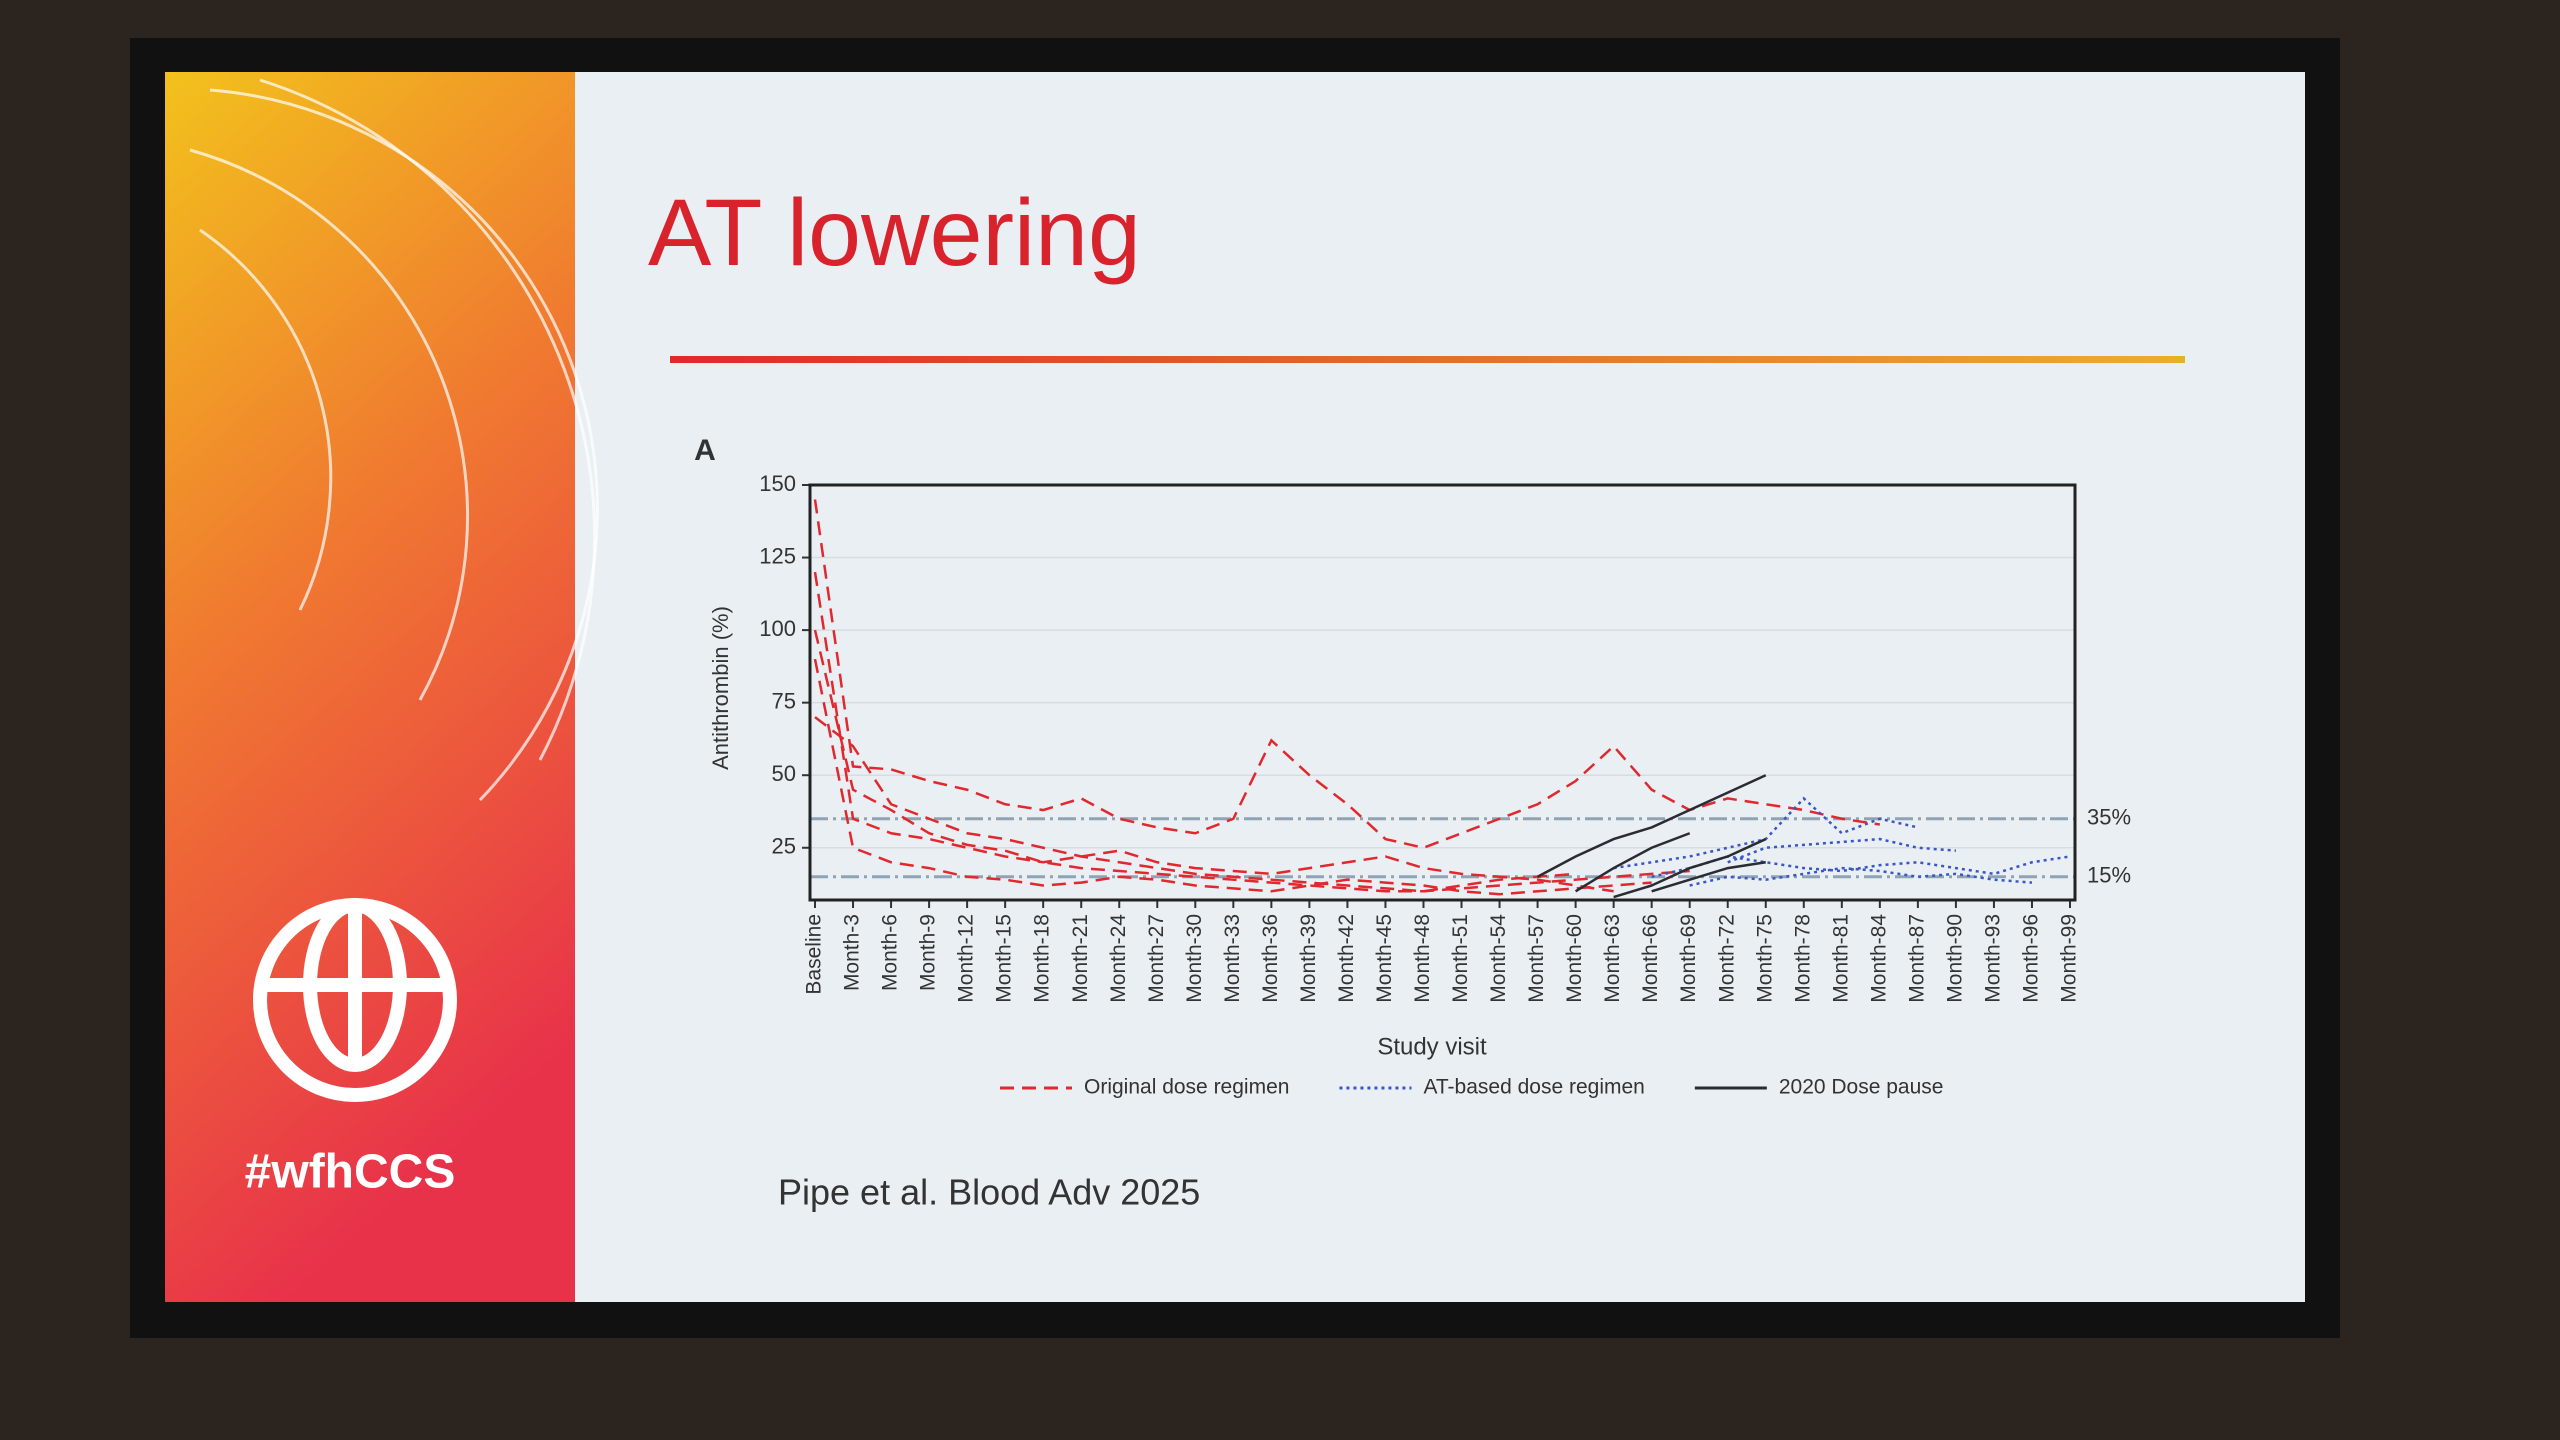 This screenshot has height=1440, width=2560. What do you see at coordinates (777, 555) in the screenshot?
I see `y-tick-label: 125` at bounding box center [777, 555].